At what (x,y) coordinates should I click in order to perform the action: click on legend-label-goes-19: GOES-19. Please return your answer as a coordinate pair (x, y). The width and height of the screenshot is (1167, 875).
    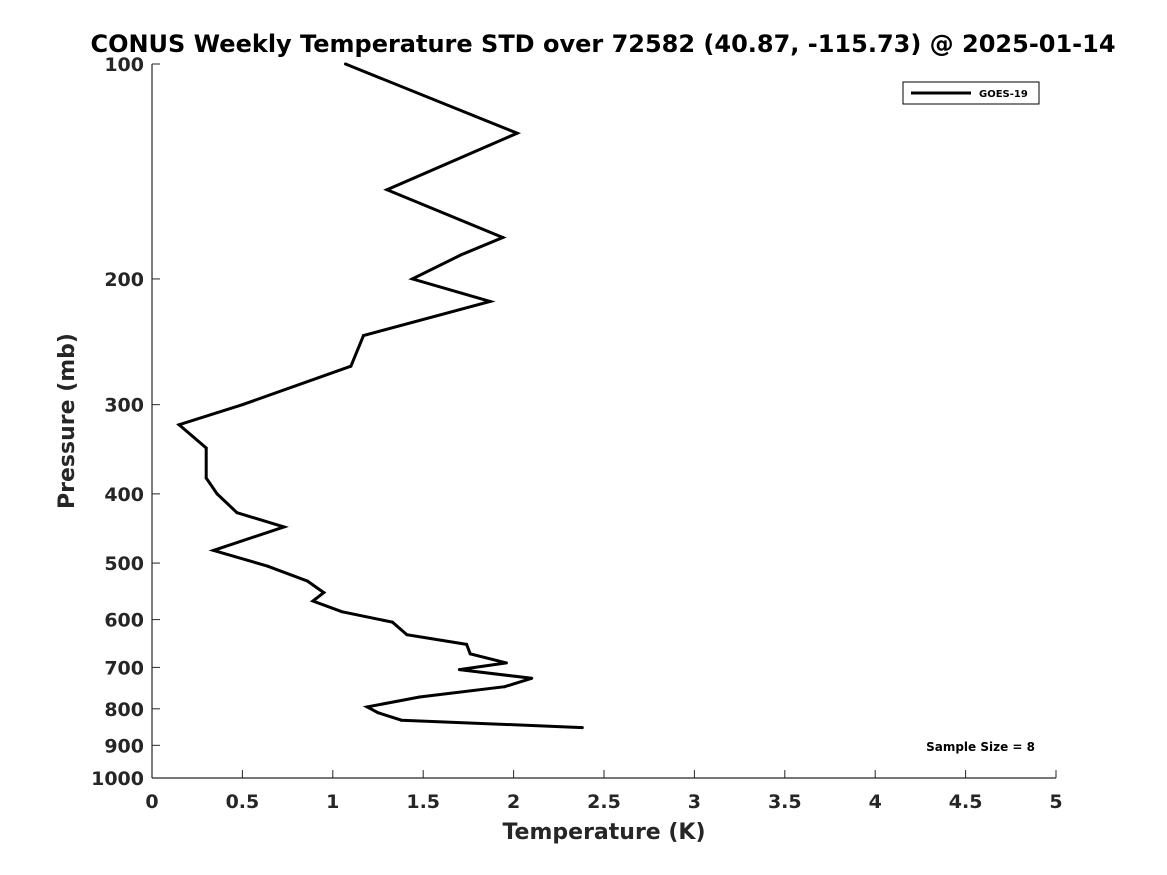
    Looking at the image, I should click on (1003, 94).